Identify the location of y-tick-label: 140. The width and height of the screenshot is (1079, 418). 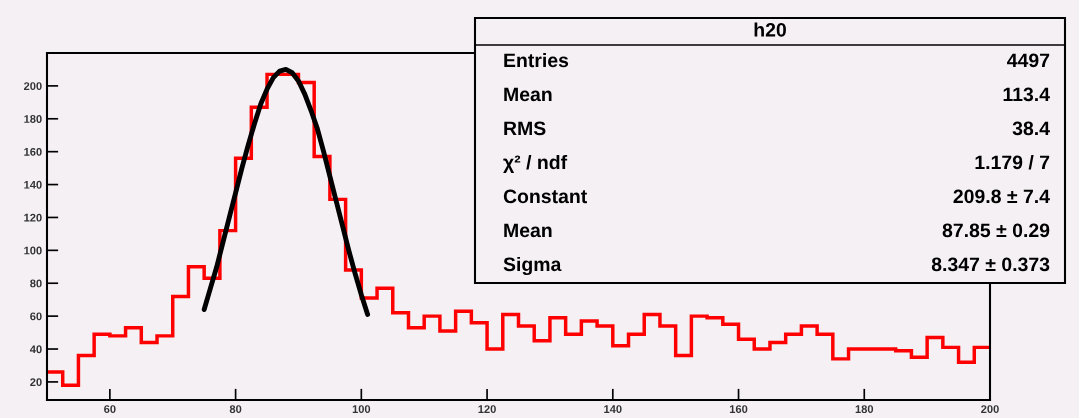
(33, 184).